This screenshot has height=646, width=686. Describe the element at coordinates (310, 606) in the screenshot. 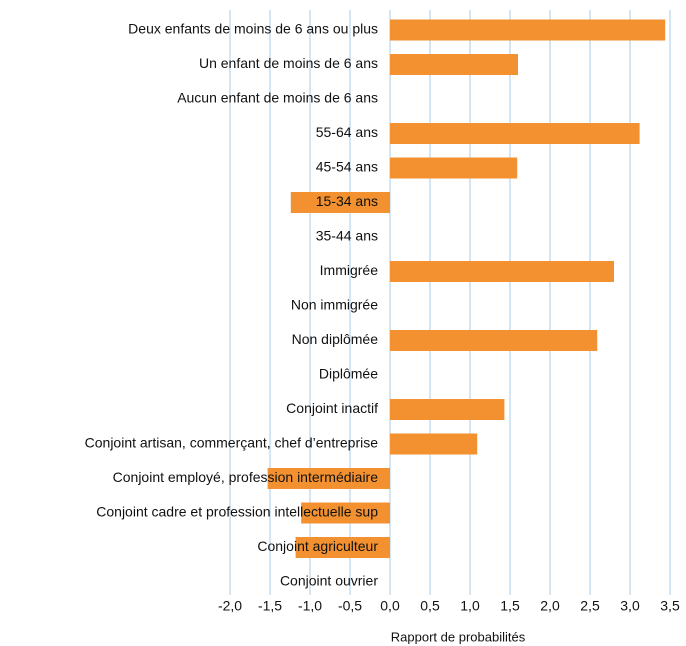

I see `x-tick-label: -1,0` at that location.